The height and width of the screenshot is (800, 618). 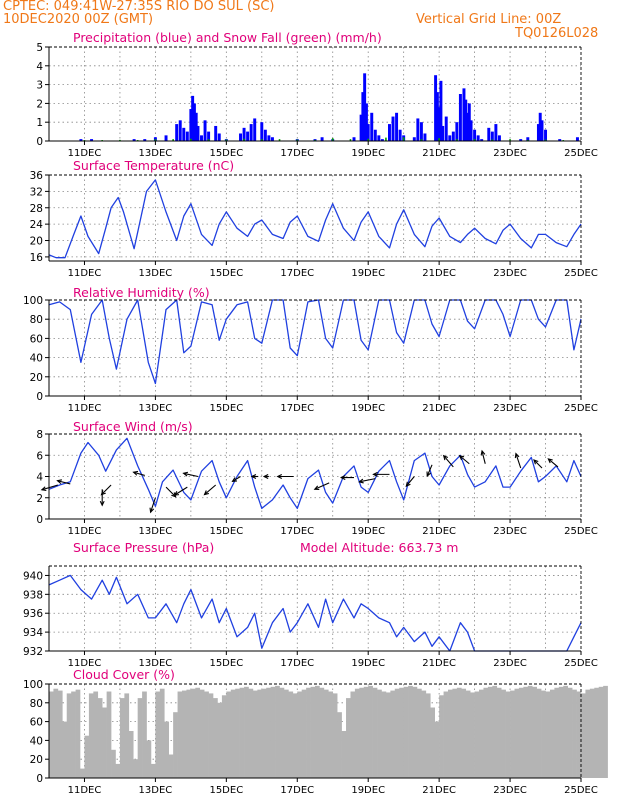 I want to click on cloud-ytick-label: 100, so click(x=33, y=685).